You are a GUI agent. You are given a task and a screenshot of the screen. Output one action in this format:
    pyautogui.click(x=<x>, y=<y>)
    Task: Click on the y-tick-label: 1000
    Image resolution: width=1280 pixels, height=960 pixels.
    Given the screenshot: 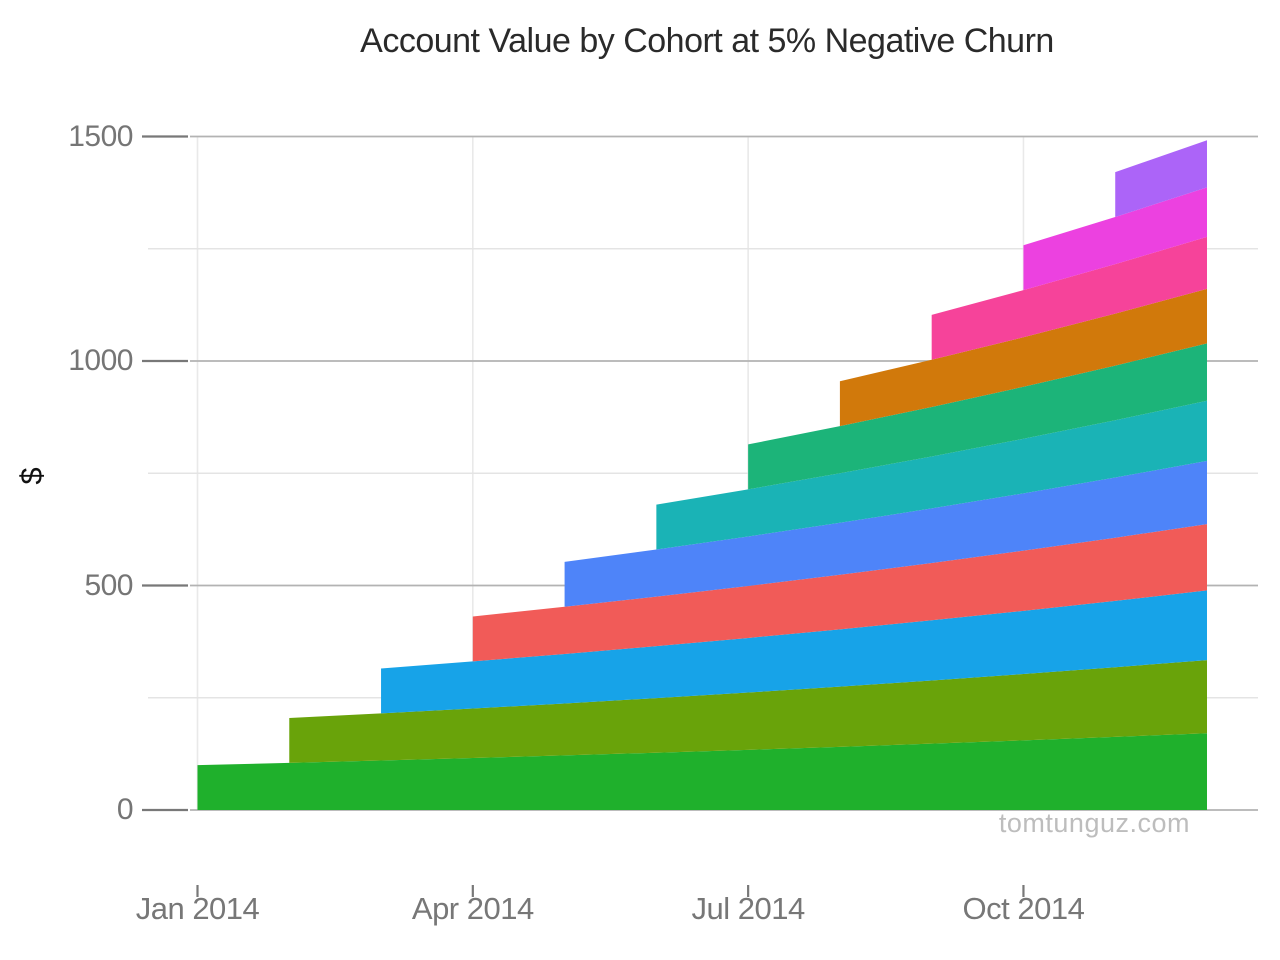 What is the action you would take?
    pyautogui.click(x=100, y=360)
    